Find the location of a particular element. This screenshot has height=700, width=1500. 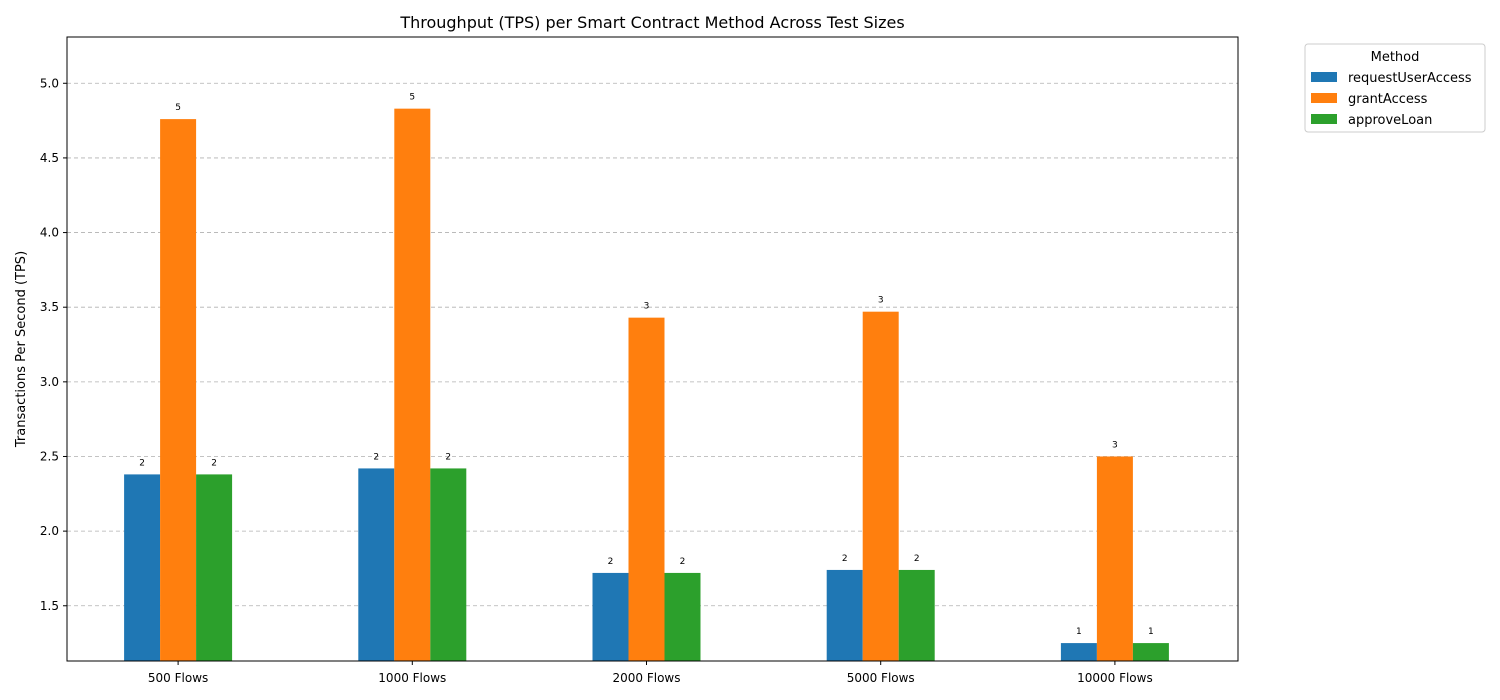

y-axis: 1.5 2.0 2.5 3.0 3.5 4.0 4.5 5.0 is located at coordinates (53, 344).